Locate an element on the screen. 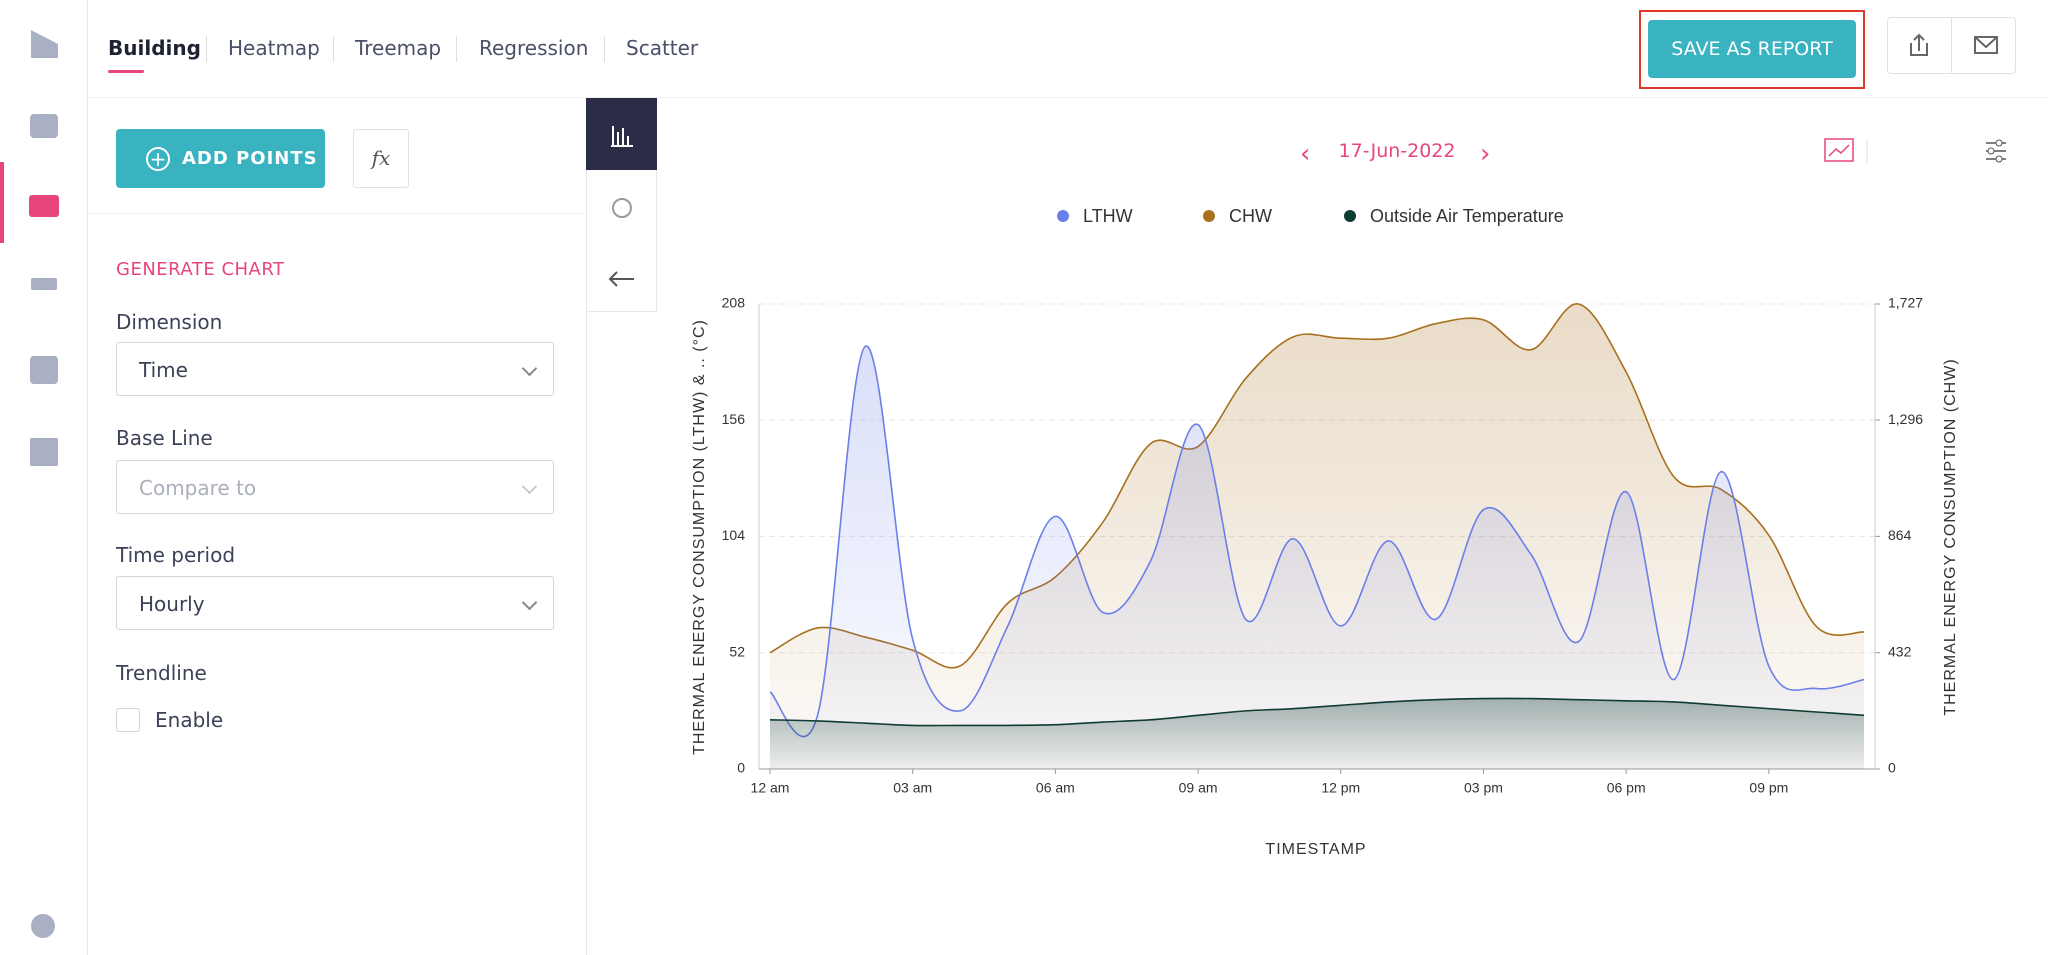  legend-label: CHW is located at coordinates (1250, 216).